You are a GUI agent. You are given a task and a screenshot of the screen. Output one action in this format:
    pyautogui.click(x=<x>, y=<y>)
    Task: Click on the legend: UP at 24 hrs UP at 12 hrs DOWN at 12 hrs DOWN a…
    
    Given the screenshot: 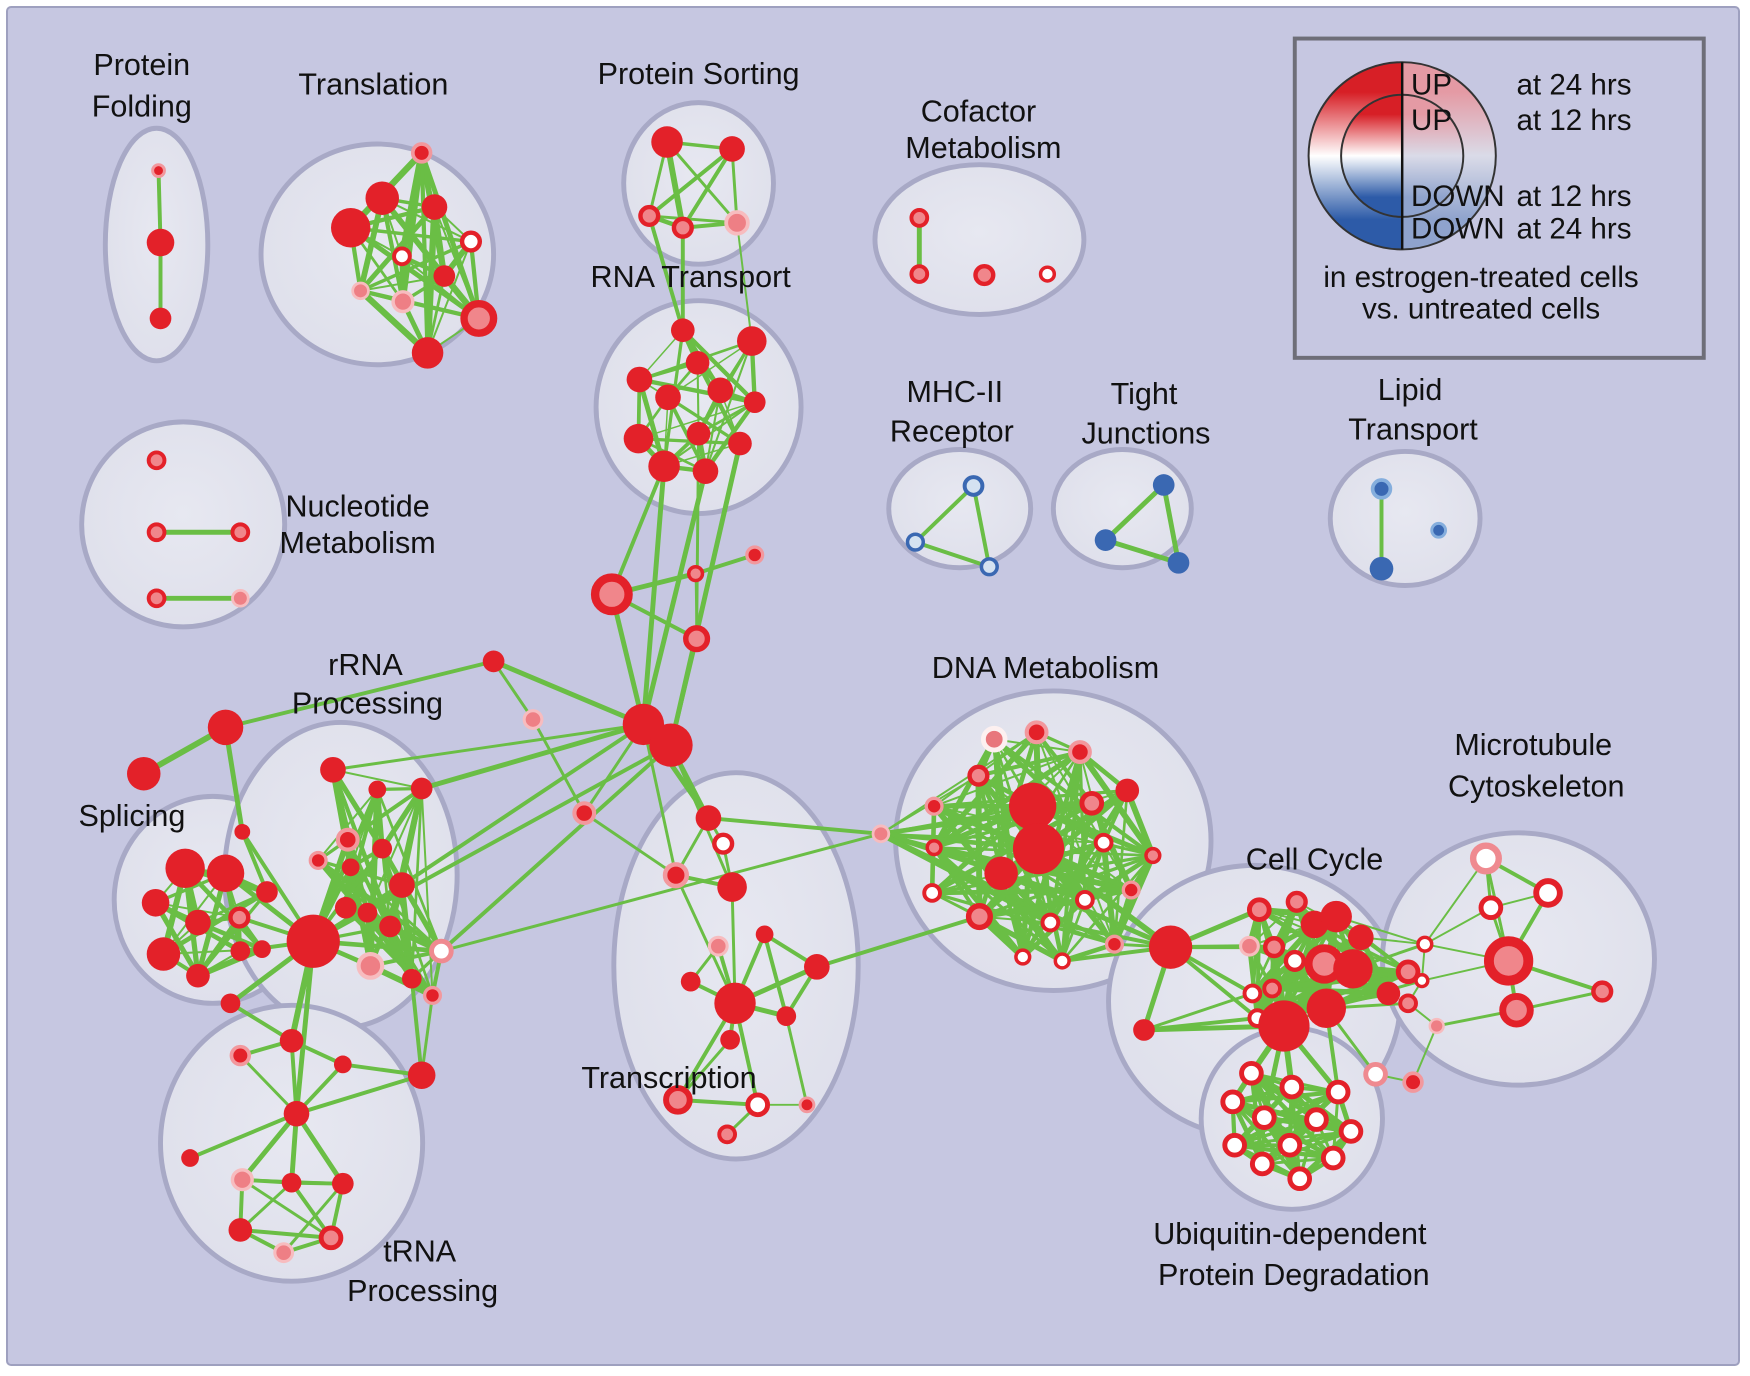 What is the action you would take?
    pyautogui.click(x=1499, y=198)
    